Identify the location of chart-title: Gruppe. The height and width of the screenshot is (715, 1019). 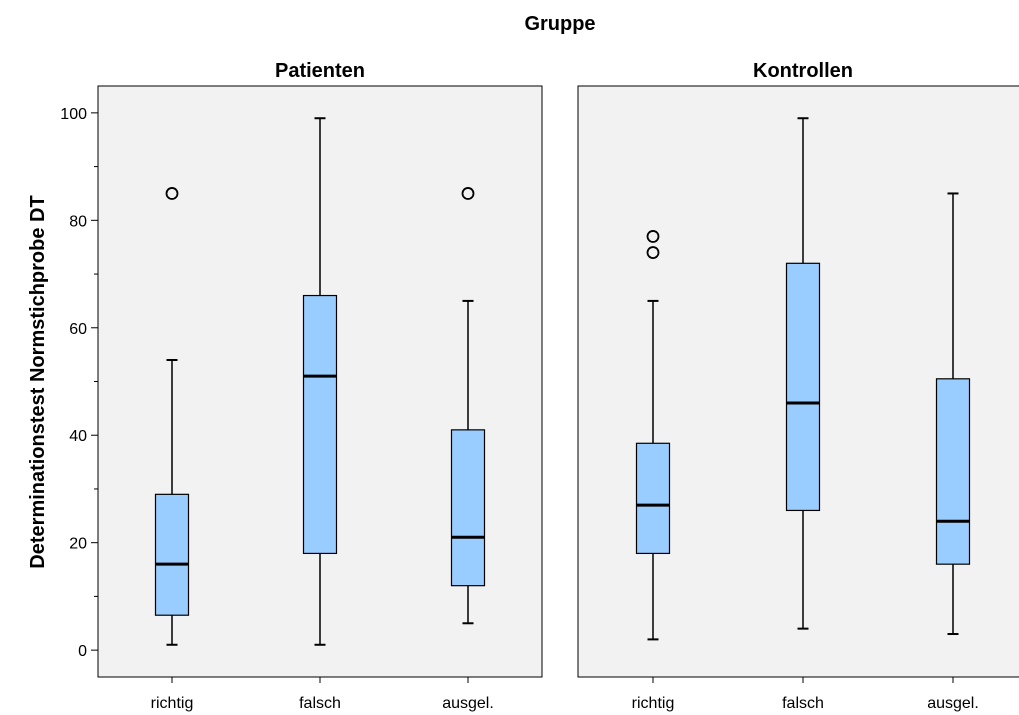
(559, 24).